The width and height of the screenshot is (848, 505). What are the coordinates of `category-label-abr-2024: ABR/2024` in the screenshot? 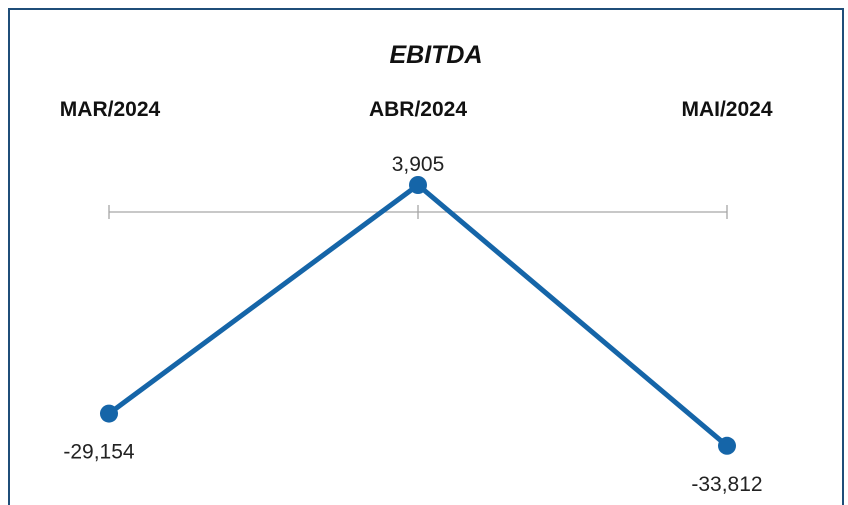 It's located at (418, 109).